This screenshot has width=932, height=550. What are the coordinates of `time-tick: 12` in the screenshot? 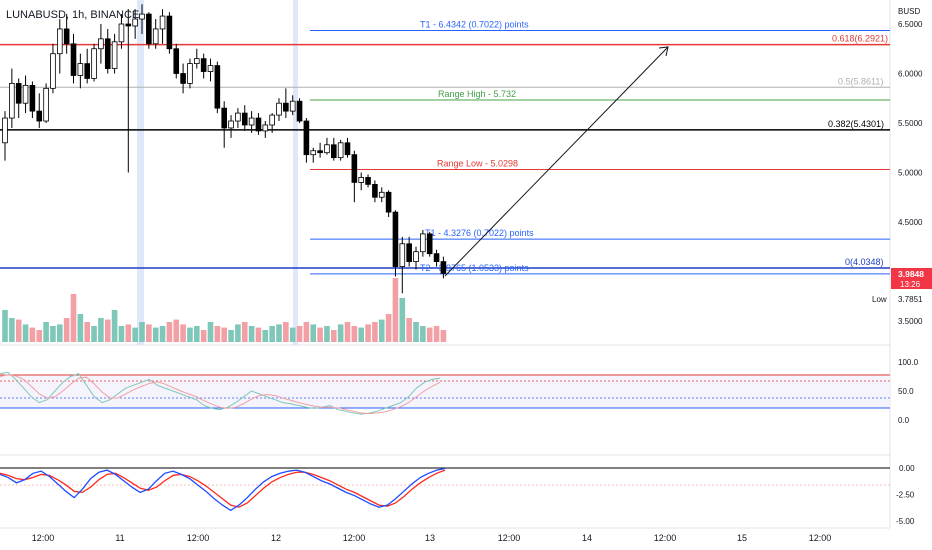 It's located at (276, 538).